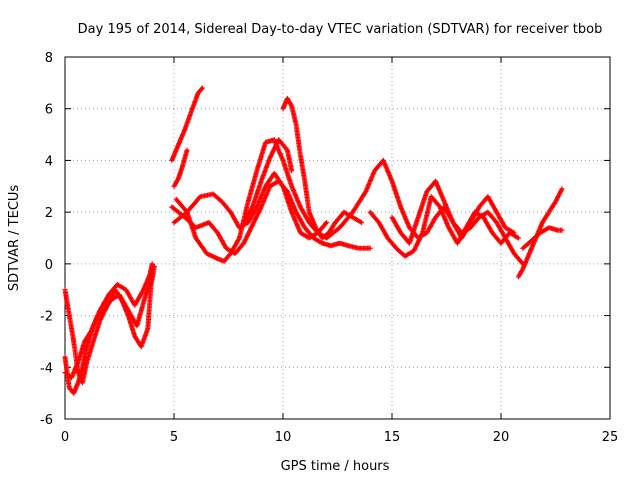 This screenshot has width=640, height=480. I want to click on series-arc-early-c, so click(109, 322).